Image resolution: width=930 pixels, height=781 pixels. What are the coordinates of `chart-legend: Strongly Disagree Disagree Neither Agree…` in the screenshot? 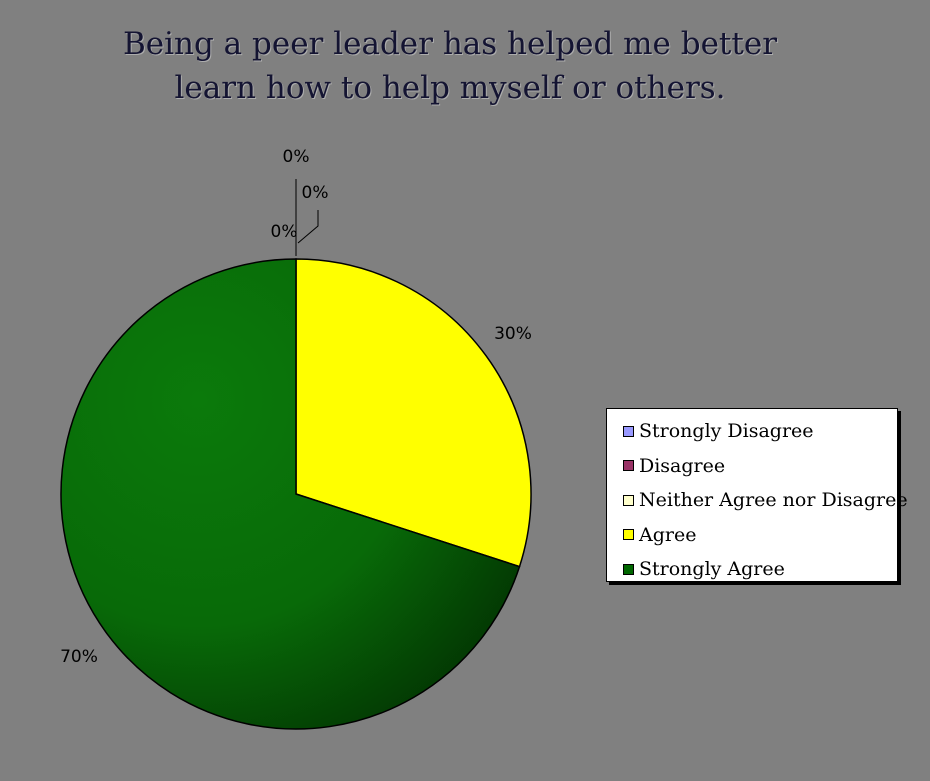 It's located at (757, 495).